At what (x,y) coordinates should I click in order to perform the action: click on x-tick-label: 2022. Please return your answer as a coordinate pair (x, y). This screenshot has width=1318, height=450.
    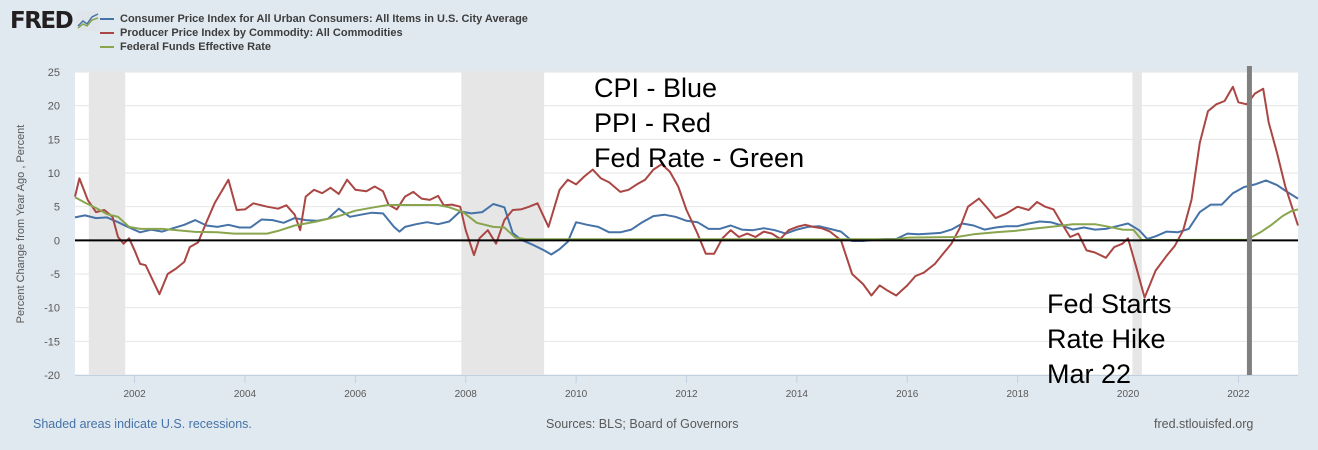
    Looking at the image, I should click on (1238, 394).